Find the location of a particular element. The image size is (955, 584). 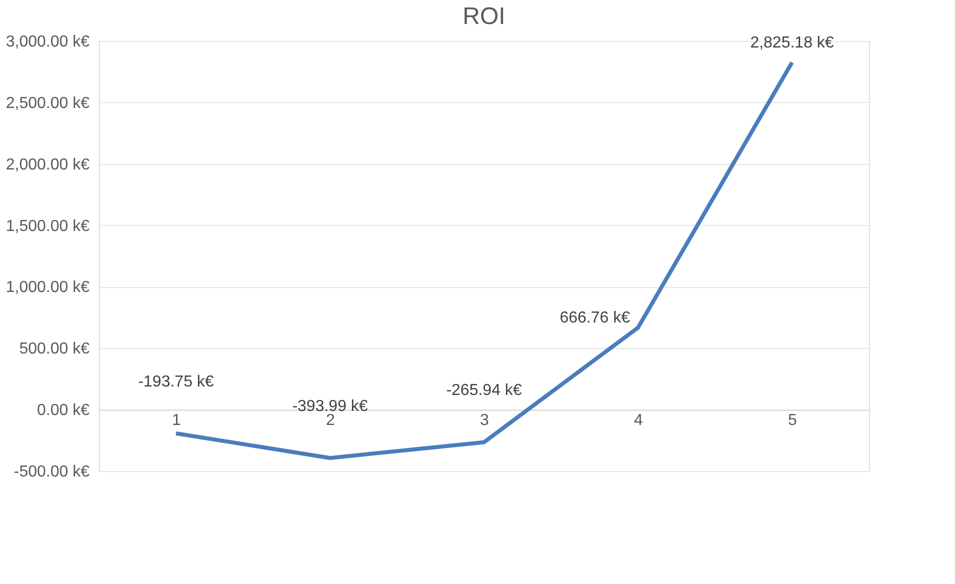

data-label: -193.75 k€ is located at coordinates (176, 381).